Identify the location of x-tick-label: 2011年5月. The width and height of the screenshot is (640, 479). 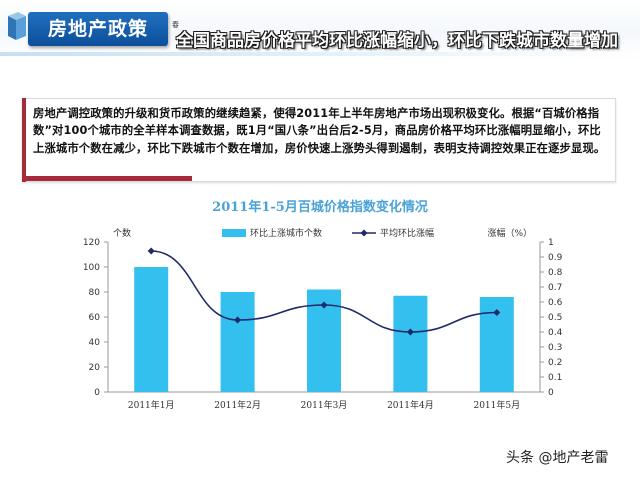
(496, 405).